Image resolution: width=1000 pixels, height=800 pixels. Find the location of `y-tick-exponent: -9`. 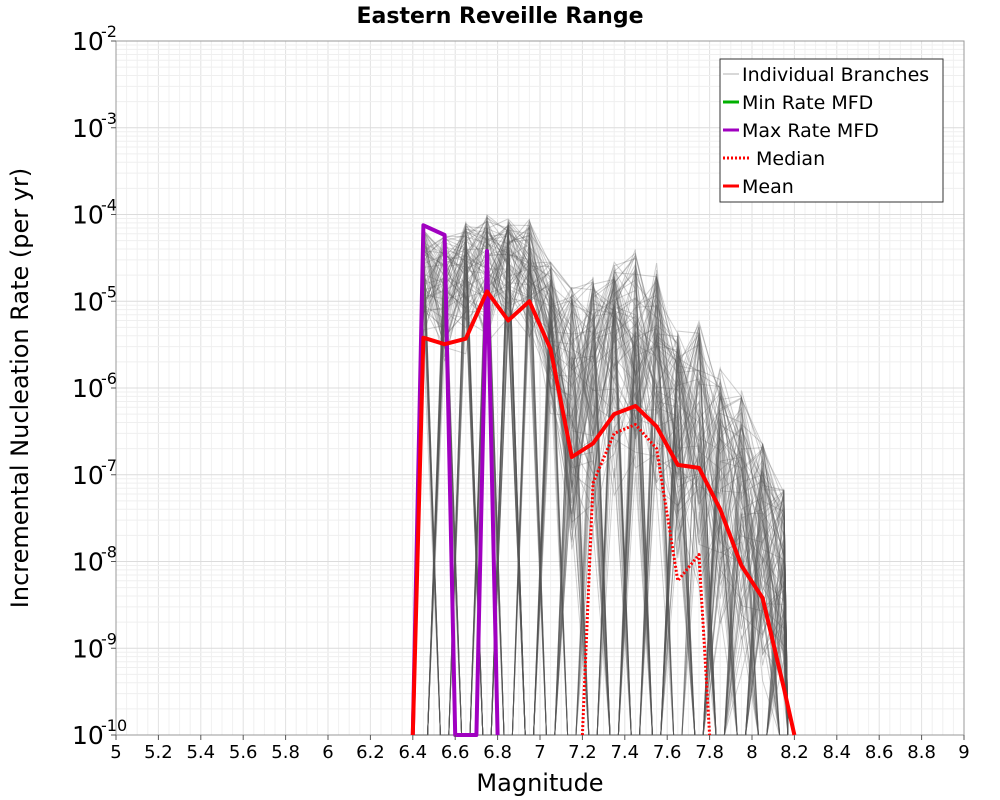

y-tick-exponent: -9 is located at coordinates (109, 638).